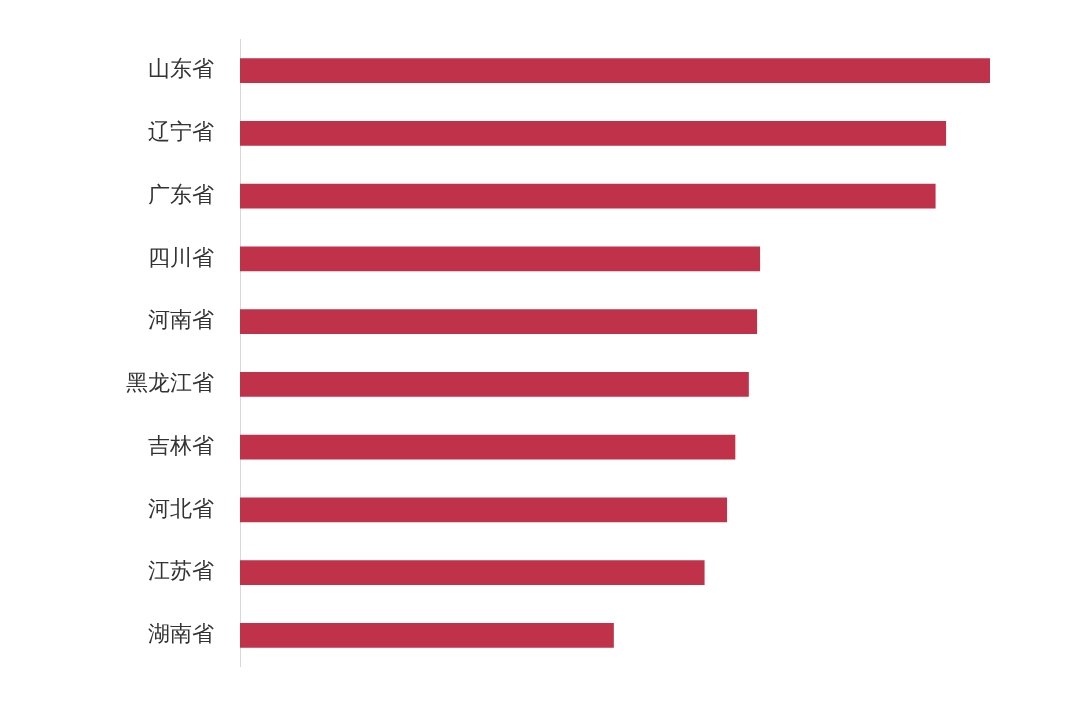 The image size is (1086, 706). What do you see at coordinates (181, 194) in the screenshot?
I see `y-tick-label: 广东省` at bounding box center [181, 194].